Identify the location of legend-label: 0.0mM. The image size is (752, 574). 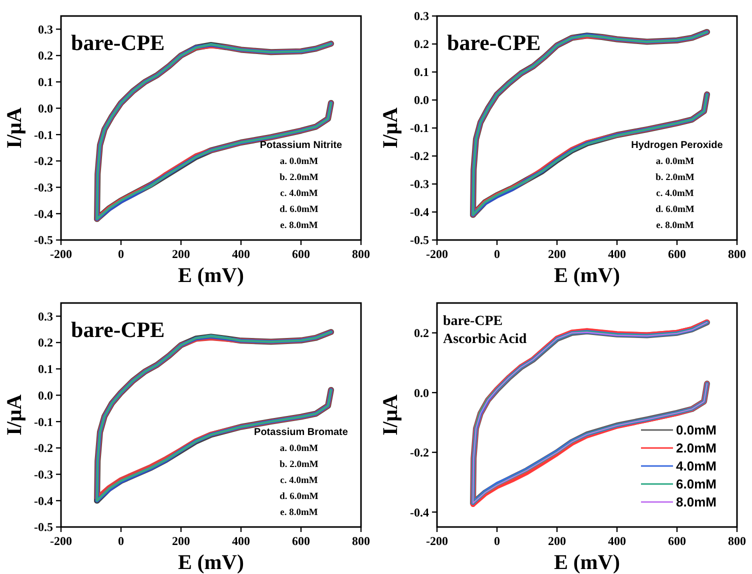
(696, 430).